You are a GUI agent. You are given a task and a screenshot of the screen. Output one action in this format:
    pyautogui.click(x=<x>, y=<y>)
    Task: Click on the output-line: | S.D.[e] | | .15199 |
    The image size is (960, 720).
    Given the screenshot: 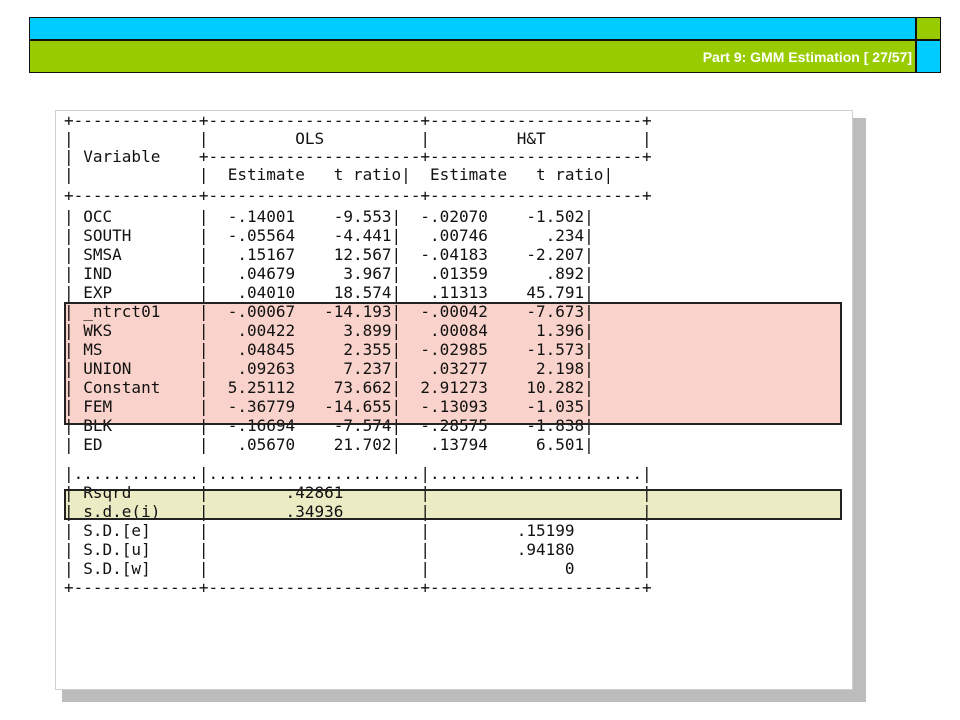 What is the action you would take?
    pyautogui.click(x=358, y=530)
    